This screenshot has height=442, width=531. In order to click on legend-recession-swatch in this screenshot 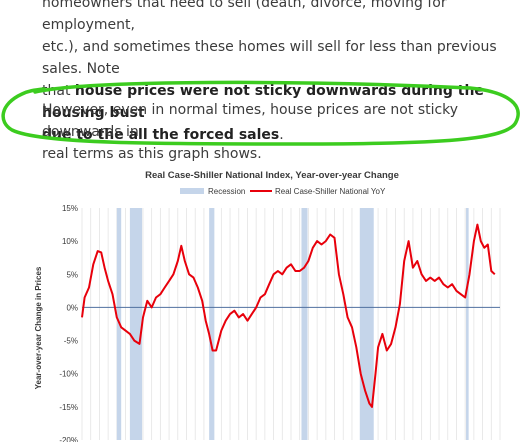, I will do `click(192, 191)`.